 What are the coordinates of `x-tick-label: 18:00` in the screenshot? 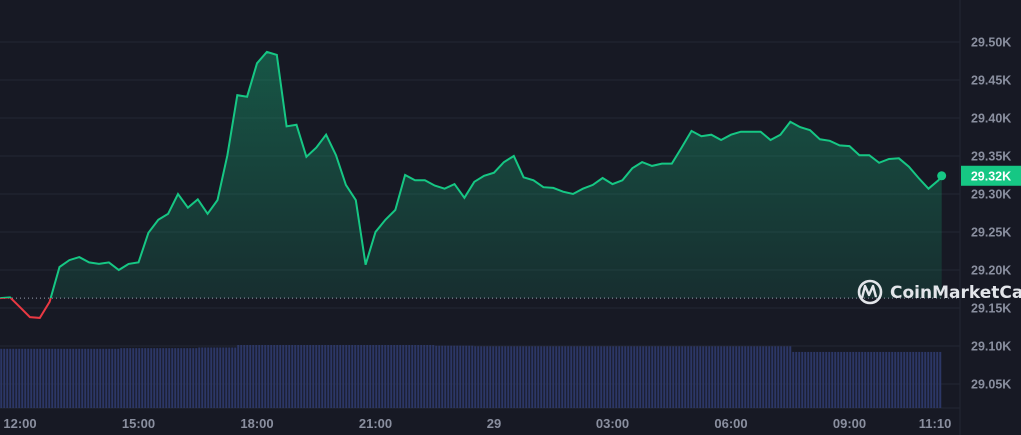 It's located at (256, 423).